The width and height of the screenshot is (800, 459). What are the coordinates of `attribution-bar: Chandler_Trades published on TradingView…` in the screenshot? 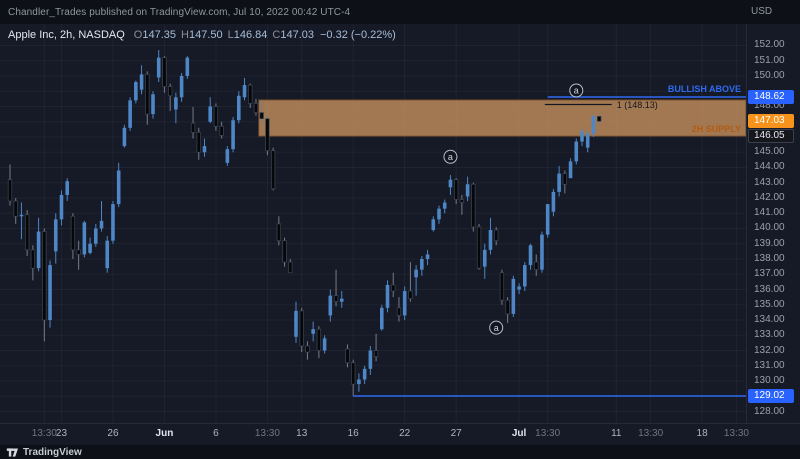 It's located at (400, 12).